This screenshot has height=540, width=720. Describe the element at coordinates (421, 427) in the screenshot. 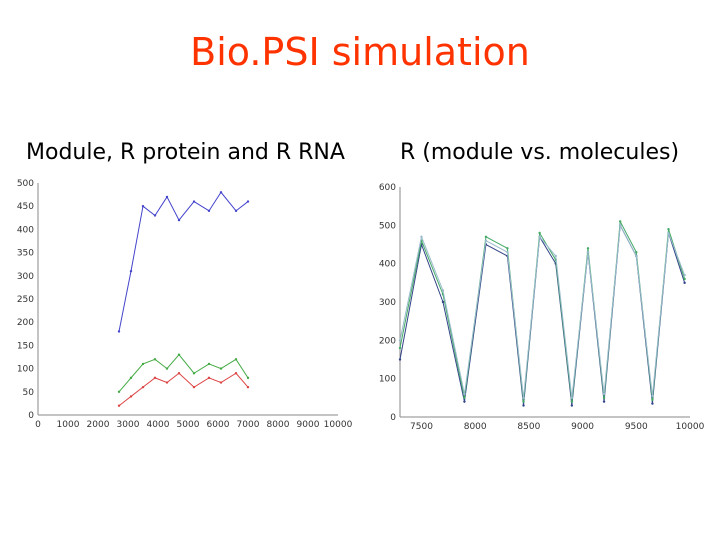

I see `x-tick-label: 7500` at that location.